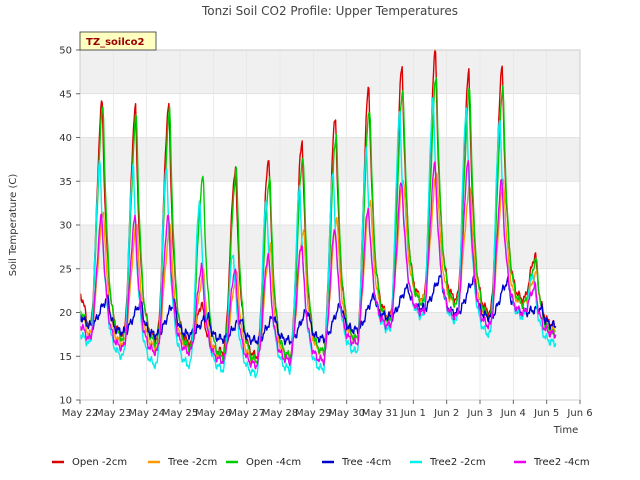 Image resolution: width=640 pixels, height=480 pixels. Describe the element at coordinates (313, 413) in the screenshot. I see `x-tick-label: May 29` at that location.